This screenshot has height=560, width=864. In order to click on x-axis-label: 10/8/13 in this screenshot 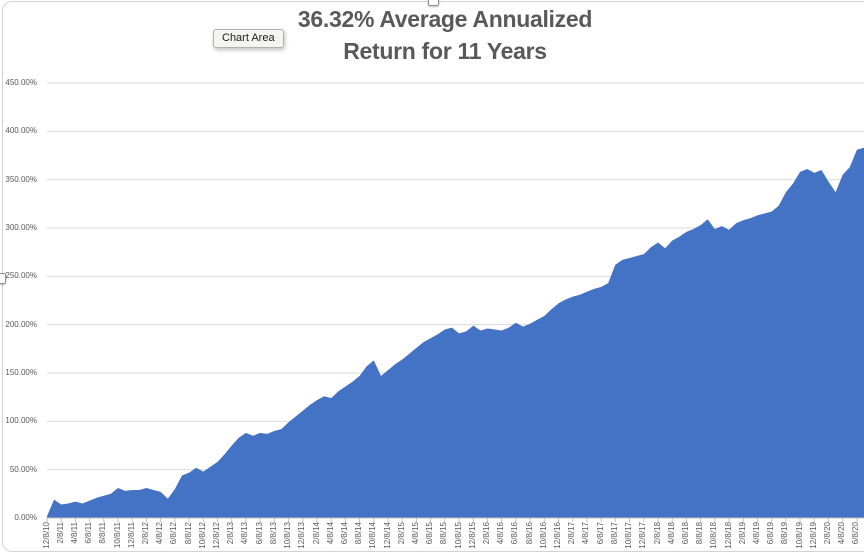, I will do `click(287, 535)`.